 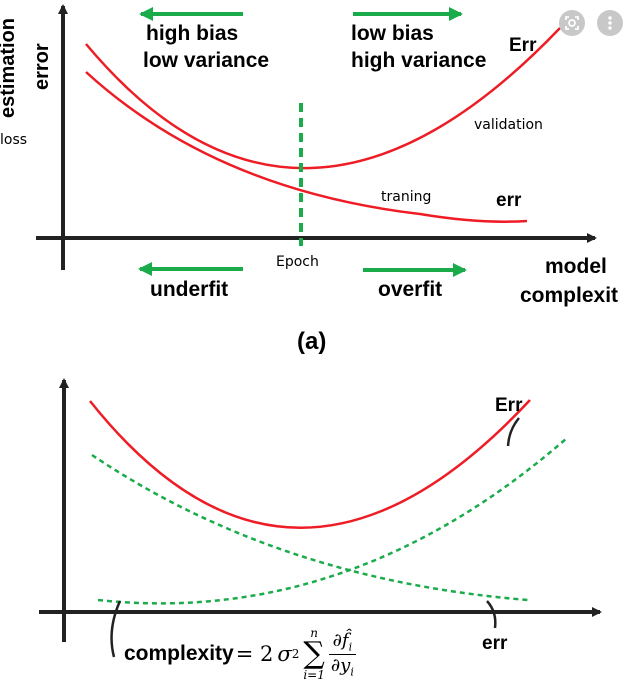 I want to click on formula-sigma-exponent: 2, so click(x=295, y=654).